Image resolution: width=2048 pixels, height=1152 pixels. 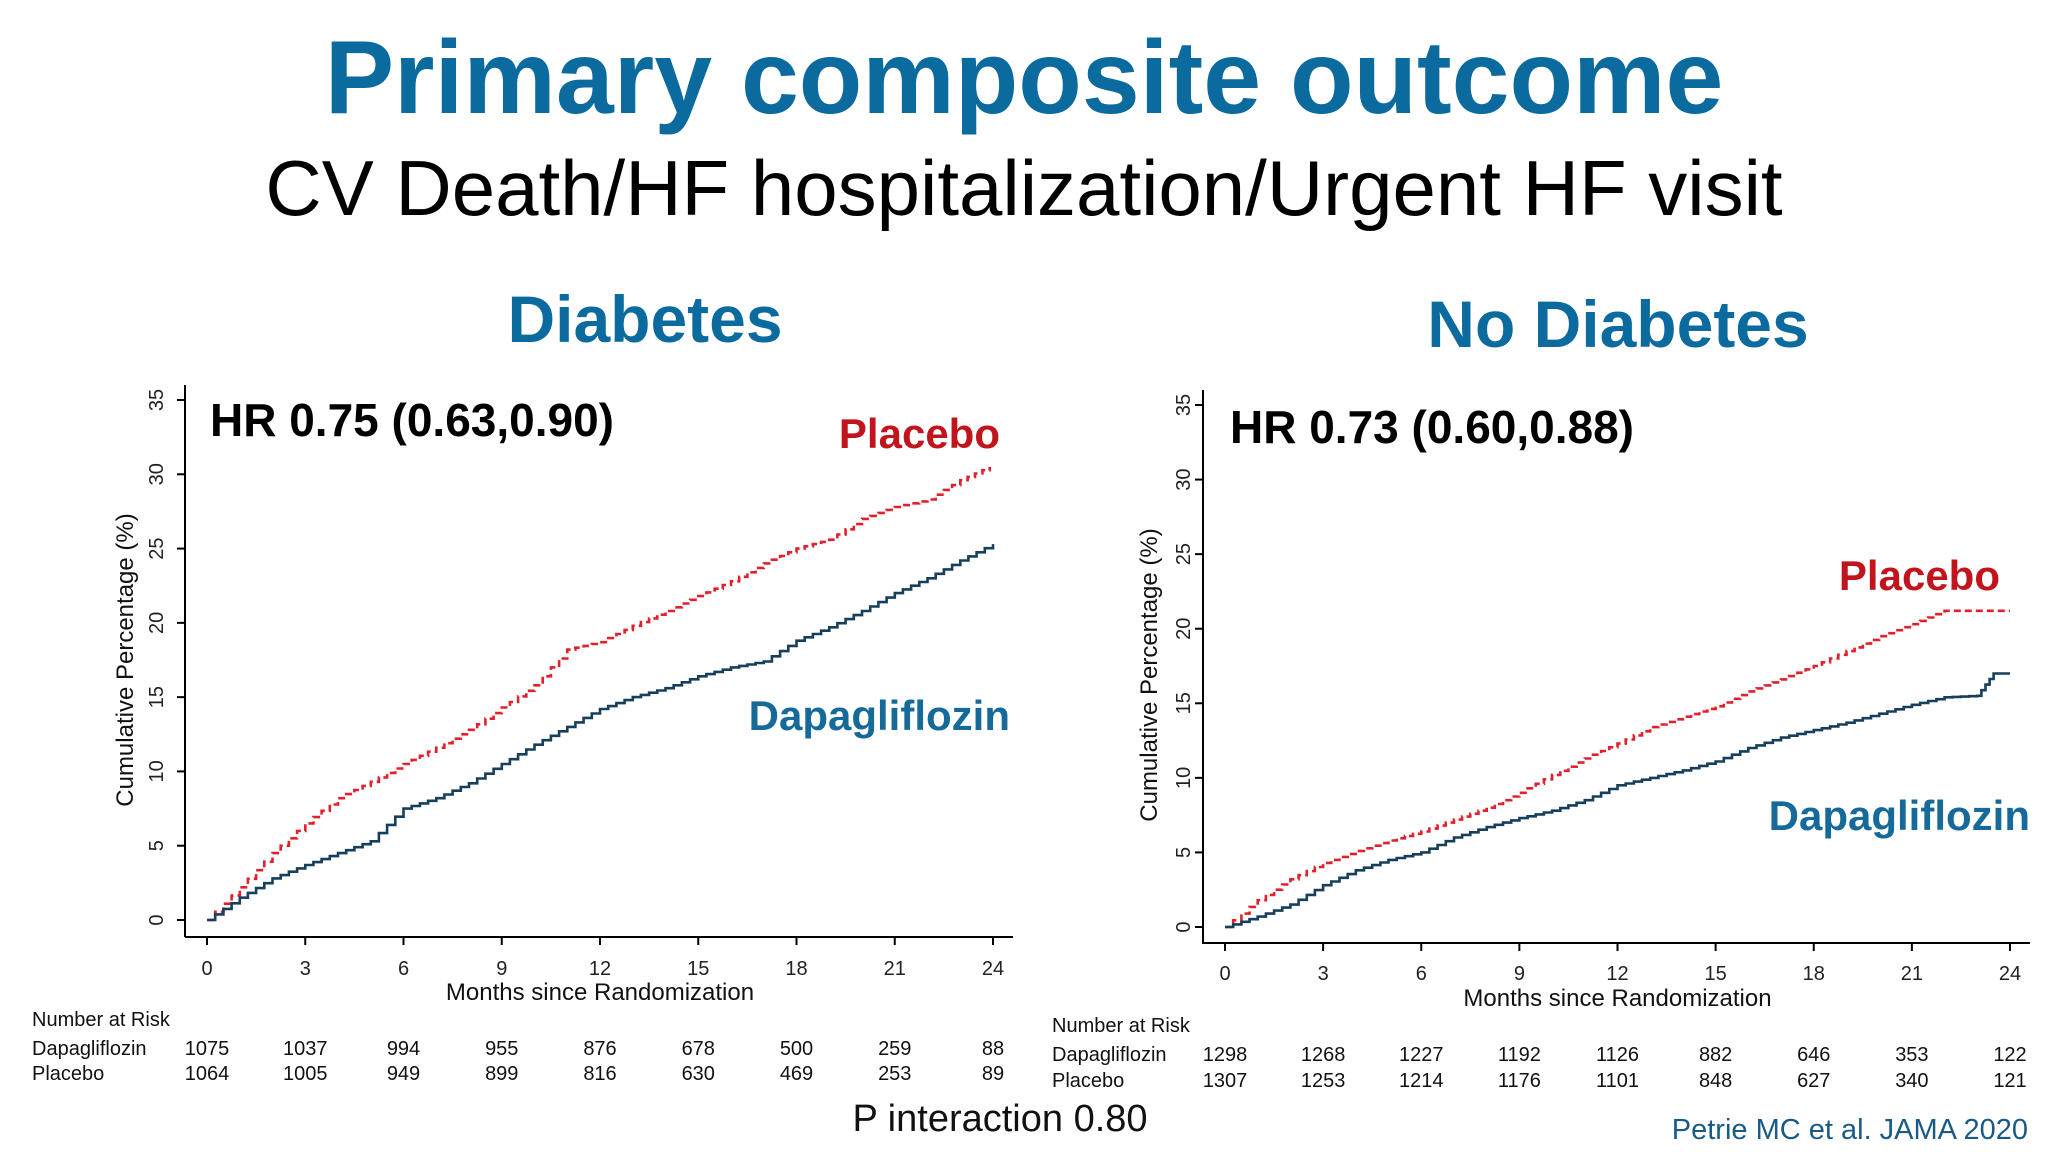 I want to click on diabetes-xtick-label: 6, so click(x=403, y=969).